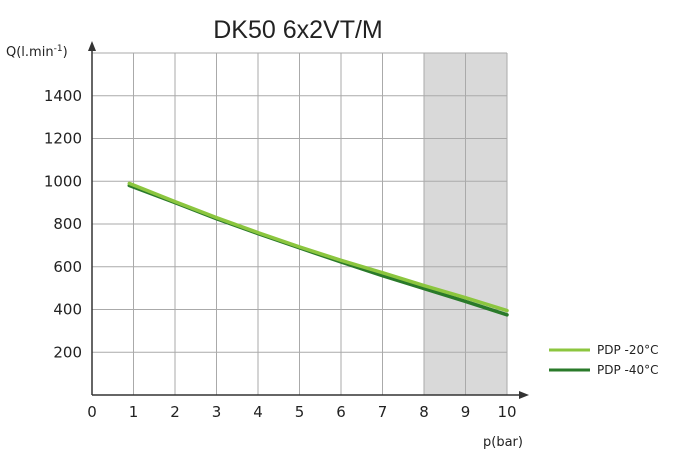 This screenshot has height=453, width=676. I want to click on y-tick-label-400: 400, so click(67, 310).